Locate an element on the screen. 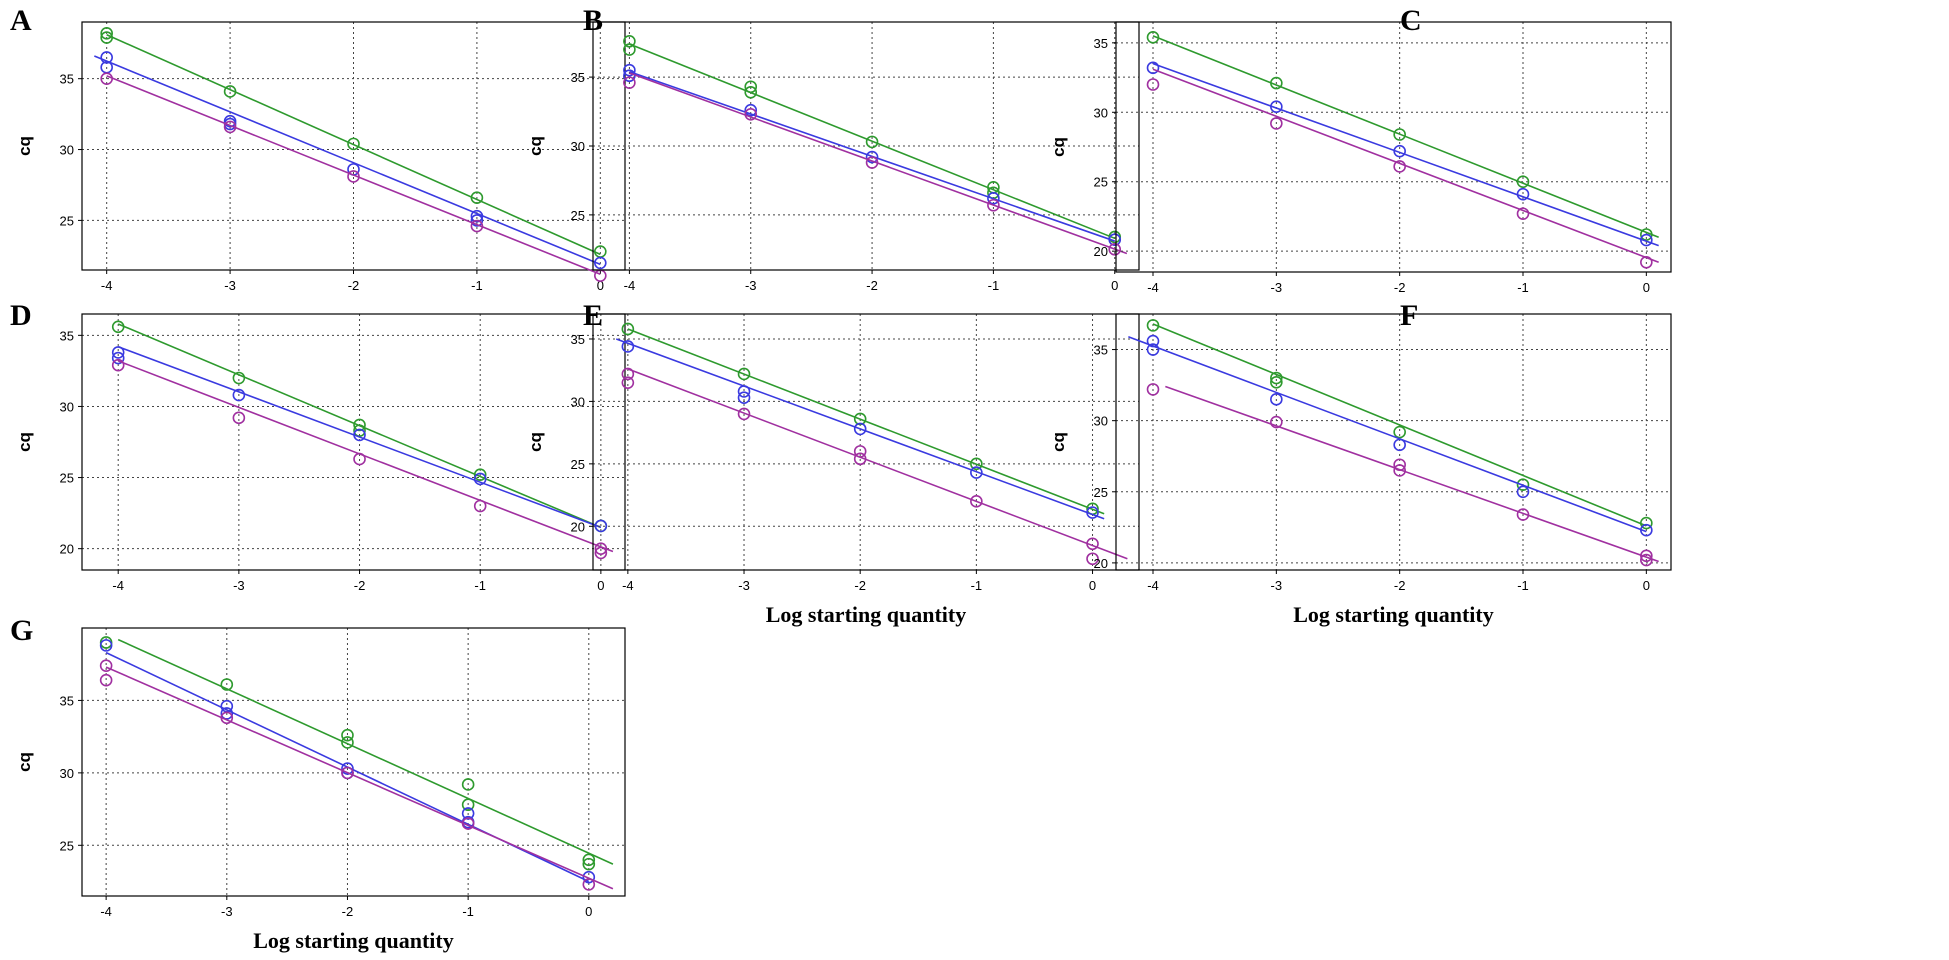  panel-g: G -4 -3 -2 -1 0 25 30 35 cq Log starting quantity is located at coordinates (318, 783).